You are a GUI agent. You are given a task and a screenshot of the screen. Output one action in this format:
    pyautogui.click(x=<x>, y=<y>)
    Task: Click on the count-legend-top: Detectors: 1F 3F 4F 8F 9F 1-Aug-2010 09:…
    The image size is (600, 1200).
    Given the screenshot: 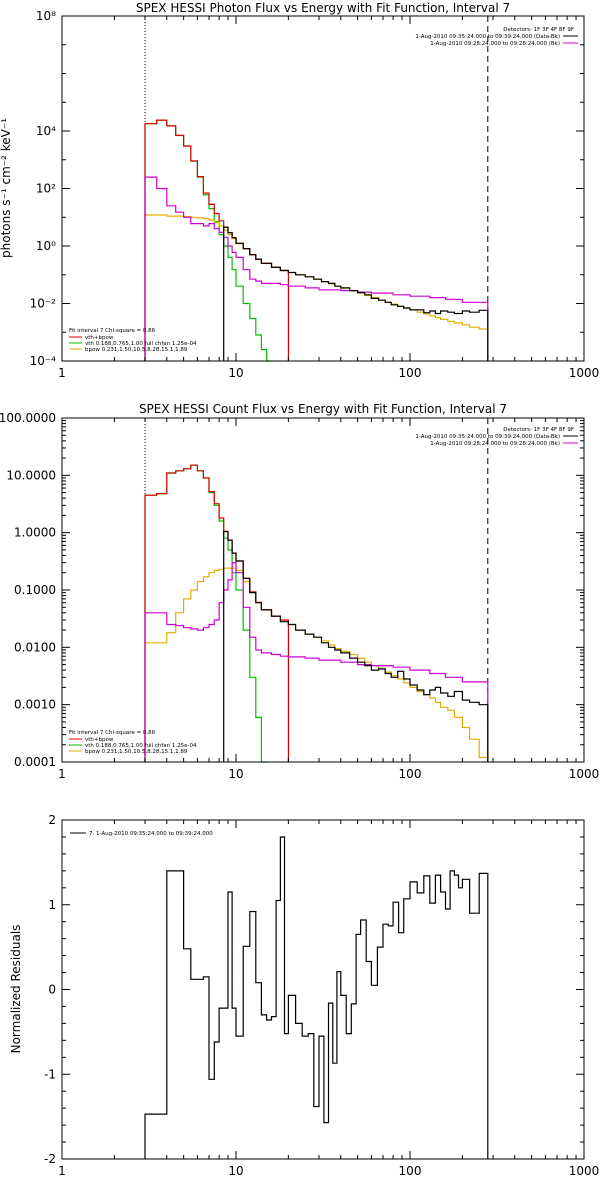 What is the action you would take?
    pyautogui.click(x=496, y=437)
    